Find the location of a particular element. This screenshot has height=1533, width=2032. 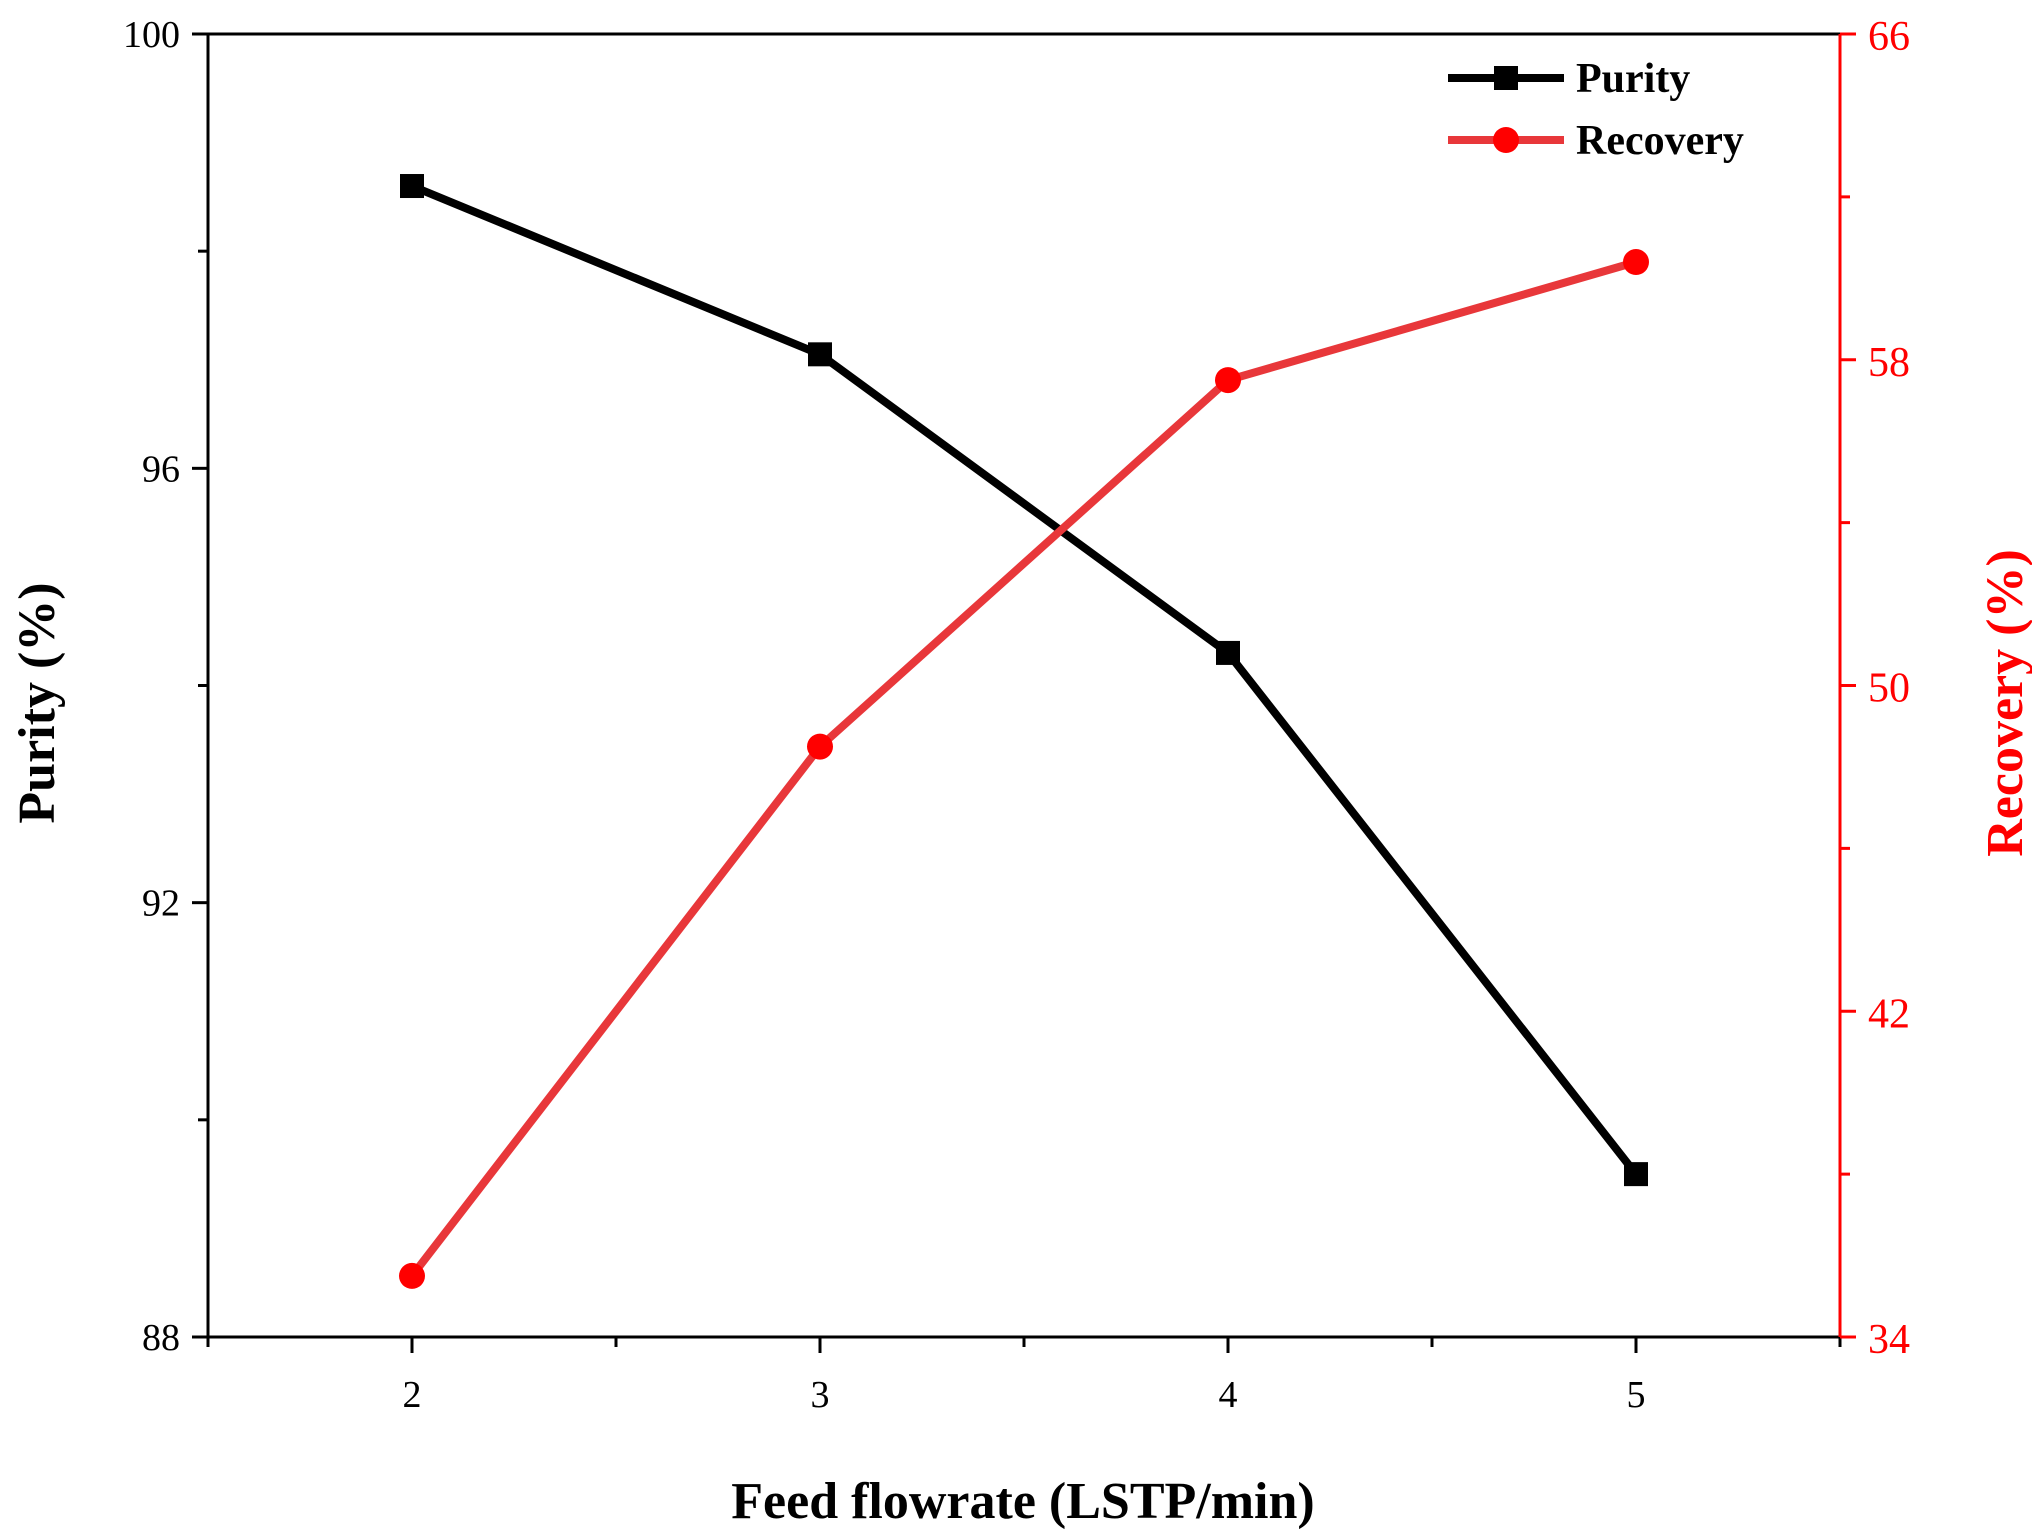

y2-axis-title: Recovery (%) is located at coordinates (2004, 703).